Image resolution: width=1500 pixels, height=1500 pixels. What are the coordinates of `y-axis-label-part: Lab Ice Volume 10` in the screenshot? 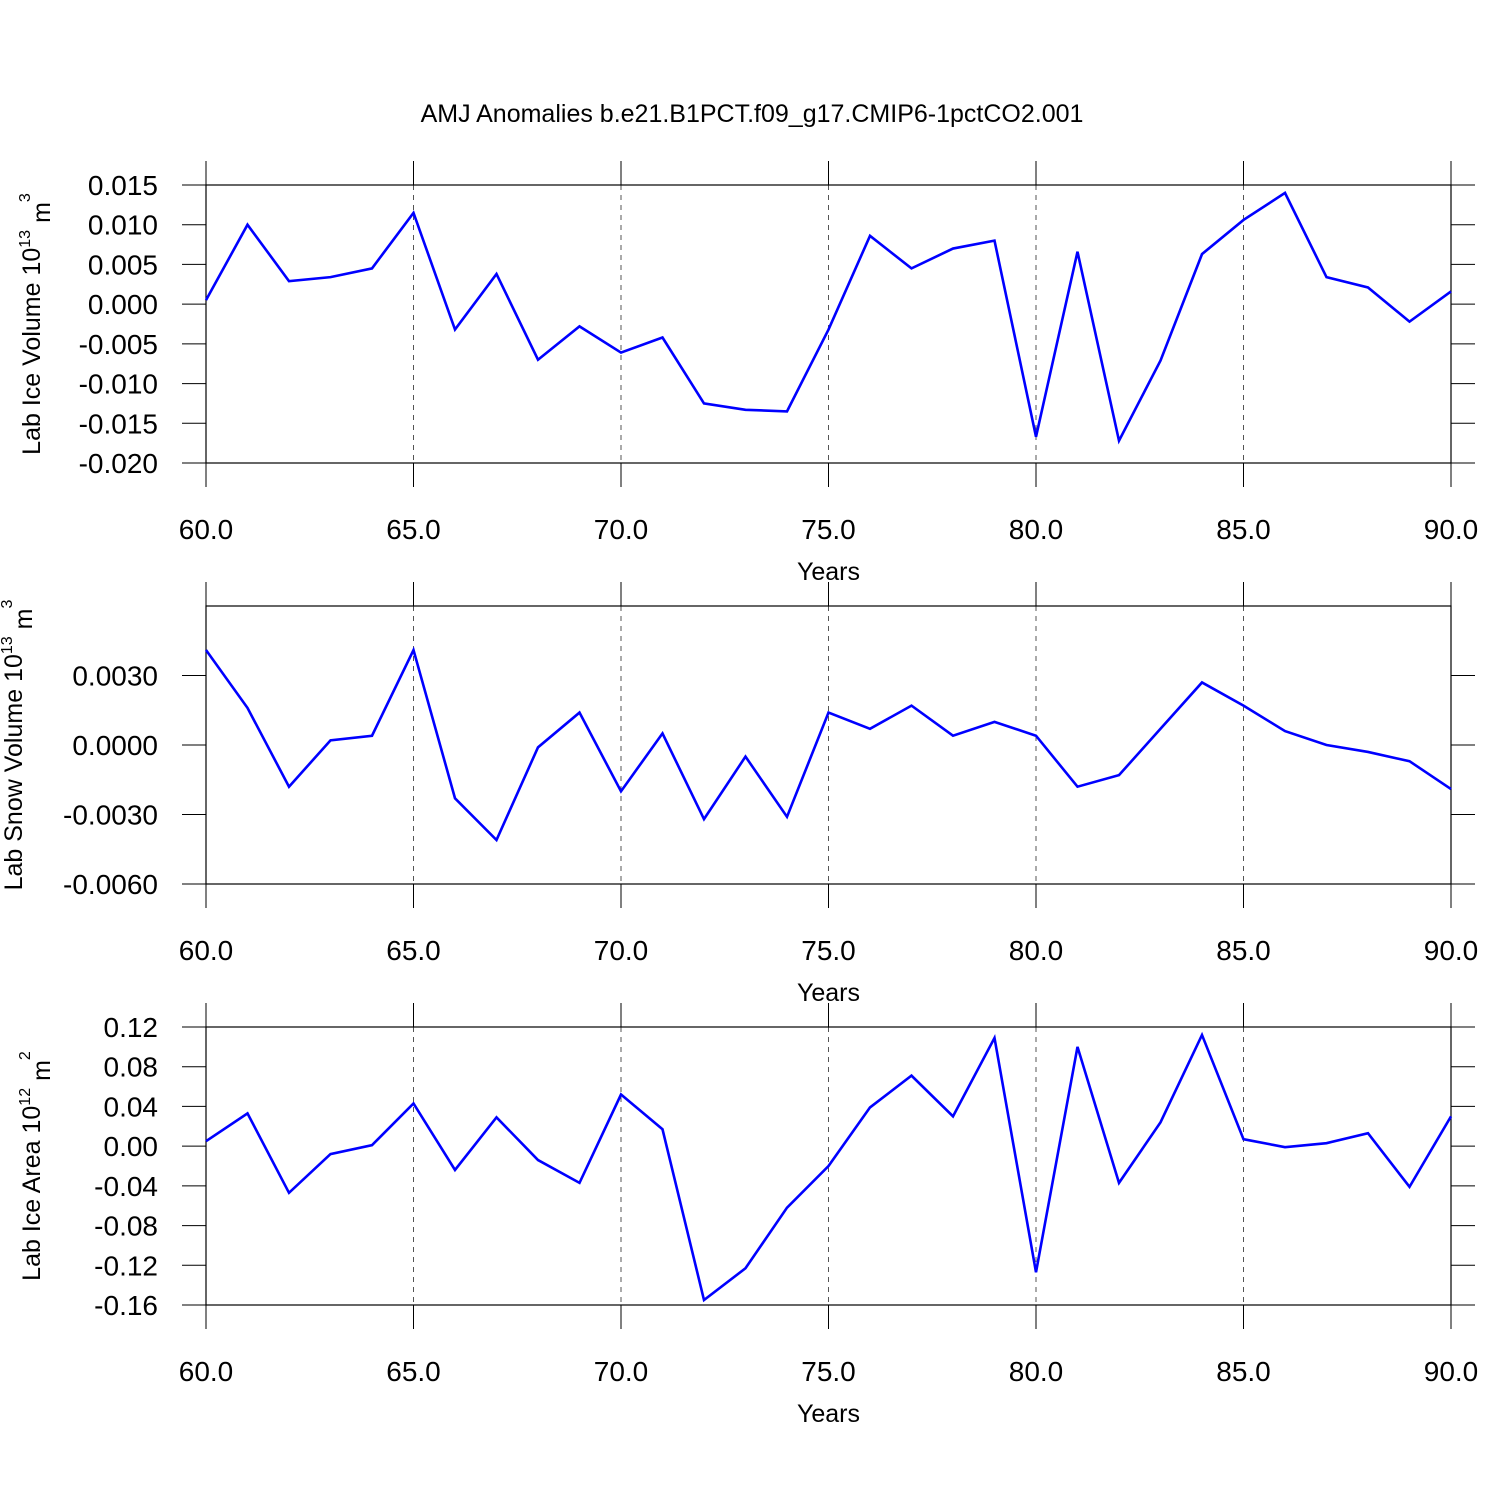 It's located at (32, 351).